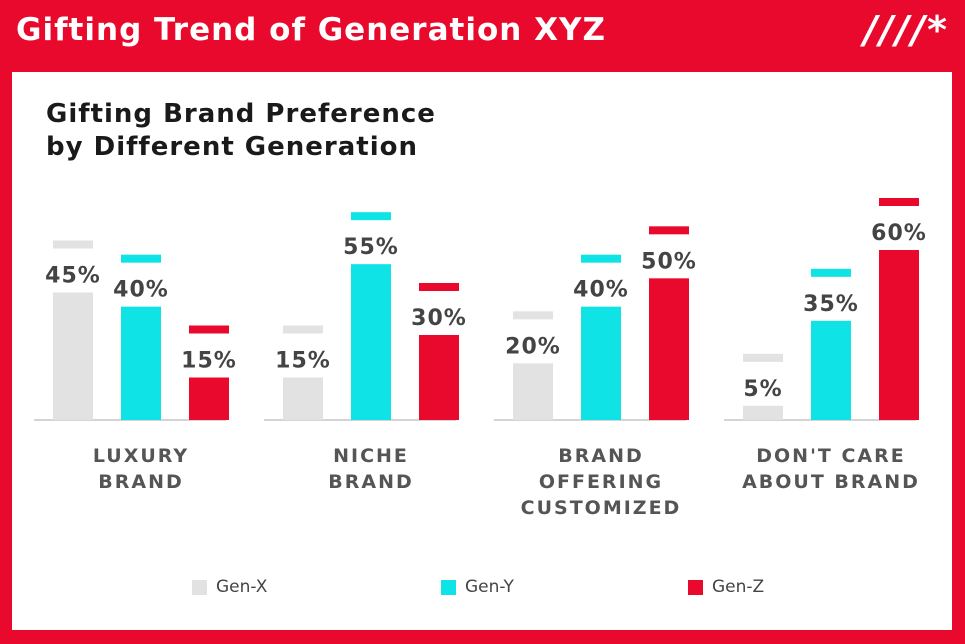 The width and height of the screenshot is (965, 644). Describe the element at coordinates (209, 361) in the screenshot. I see `value-label-gen-z-1: 15%` at that location.